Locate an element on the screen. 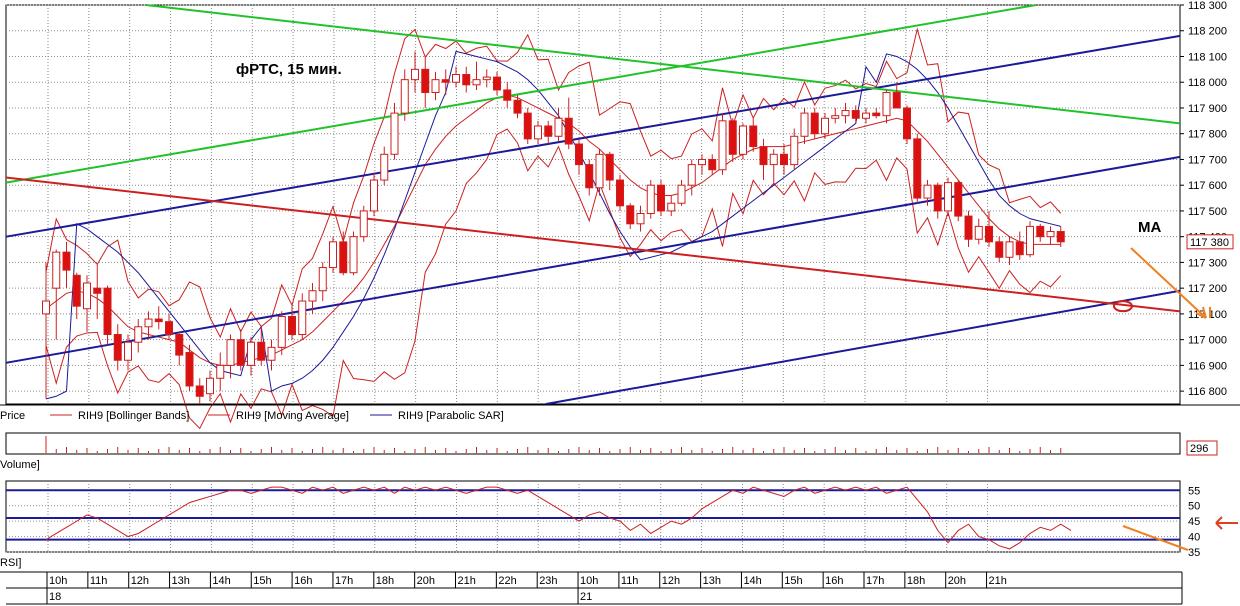 The width and height of the screenshot is (1240, 606). hour-label: 22h is located at coordinates (507, 581).